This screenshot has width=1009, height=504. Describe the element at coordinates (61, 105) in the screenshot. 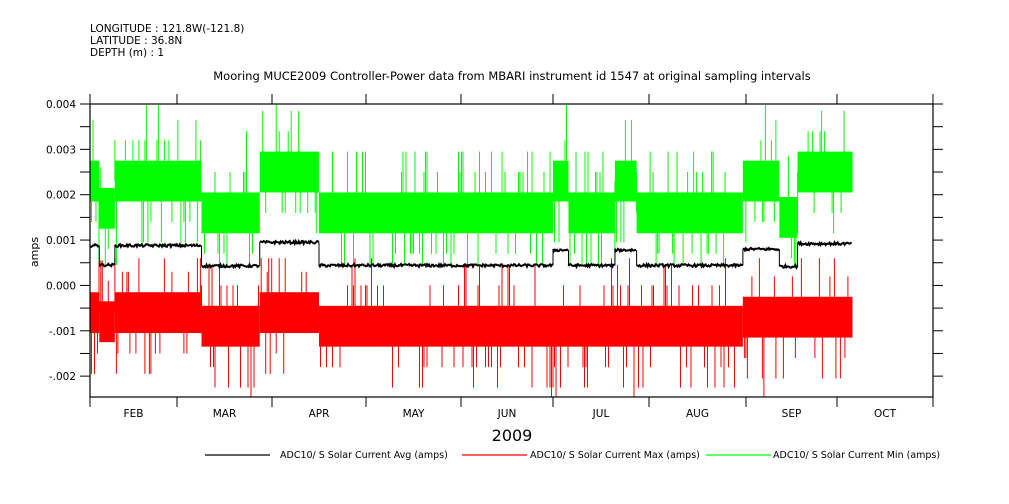

I see `y-tick-label: 0.004` at that location.